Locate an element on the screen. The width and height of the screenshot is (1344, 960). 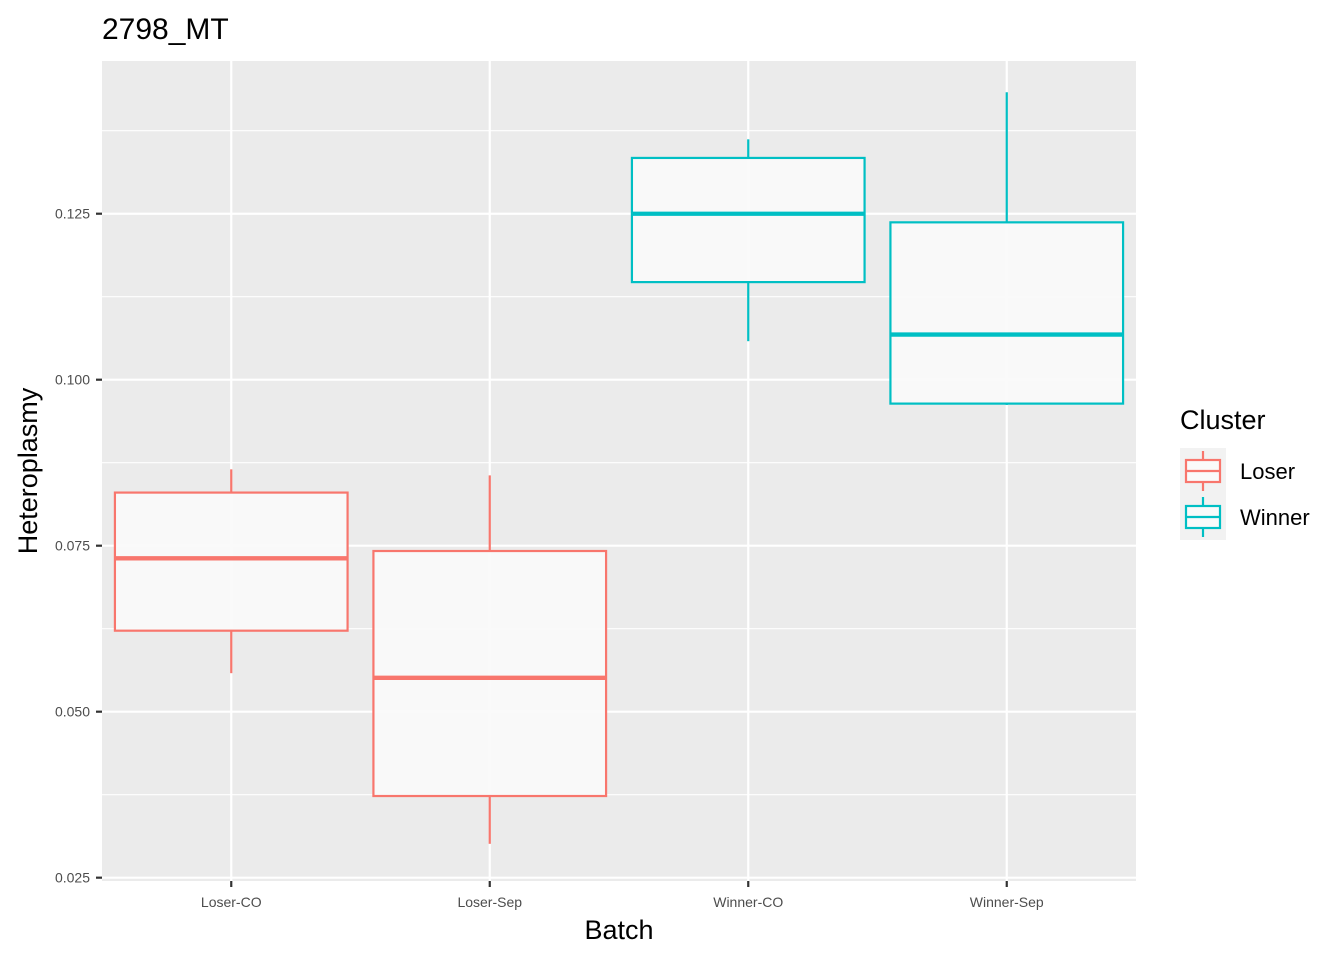
legend-label: Loser is located at coordinates (1267, 471).